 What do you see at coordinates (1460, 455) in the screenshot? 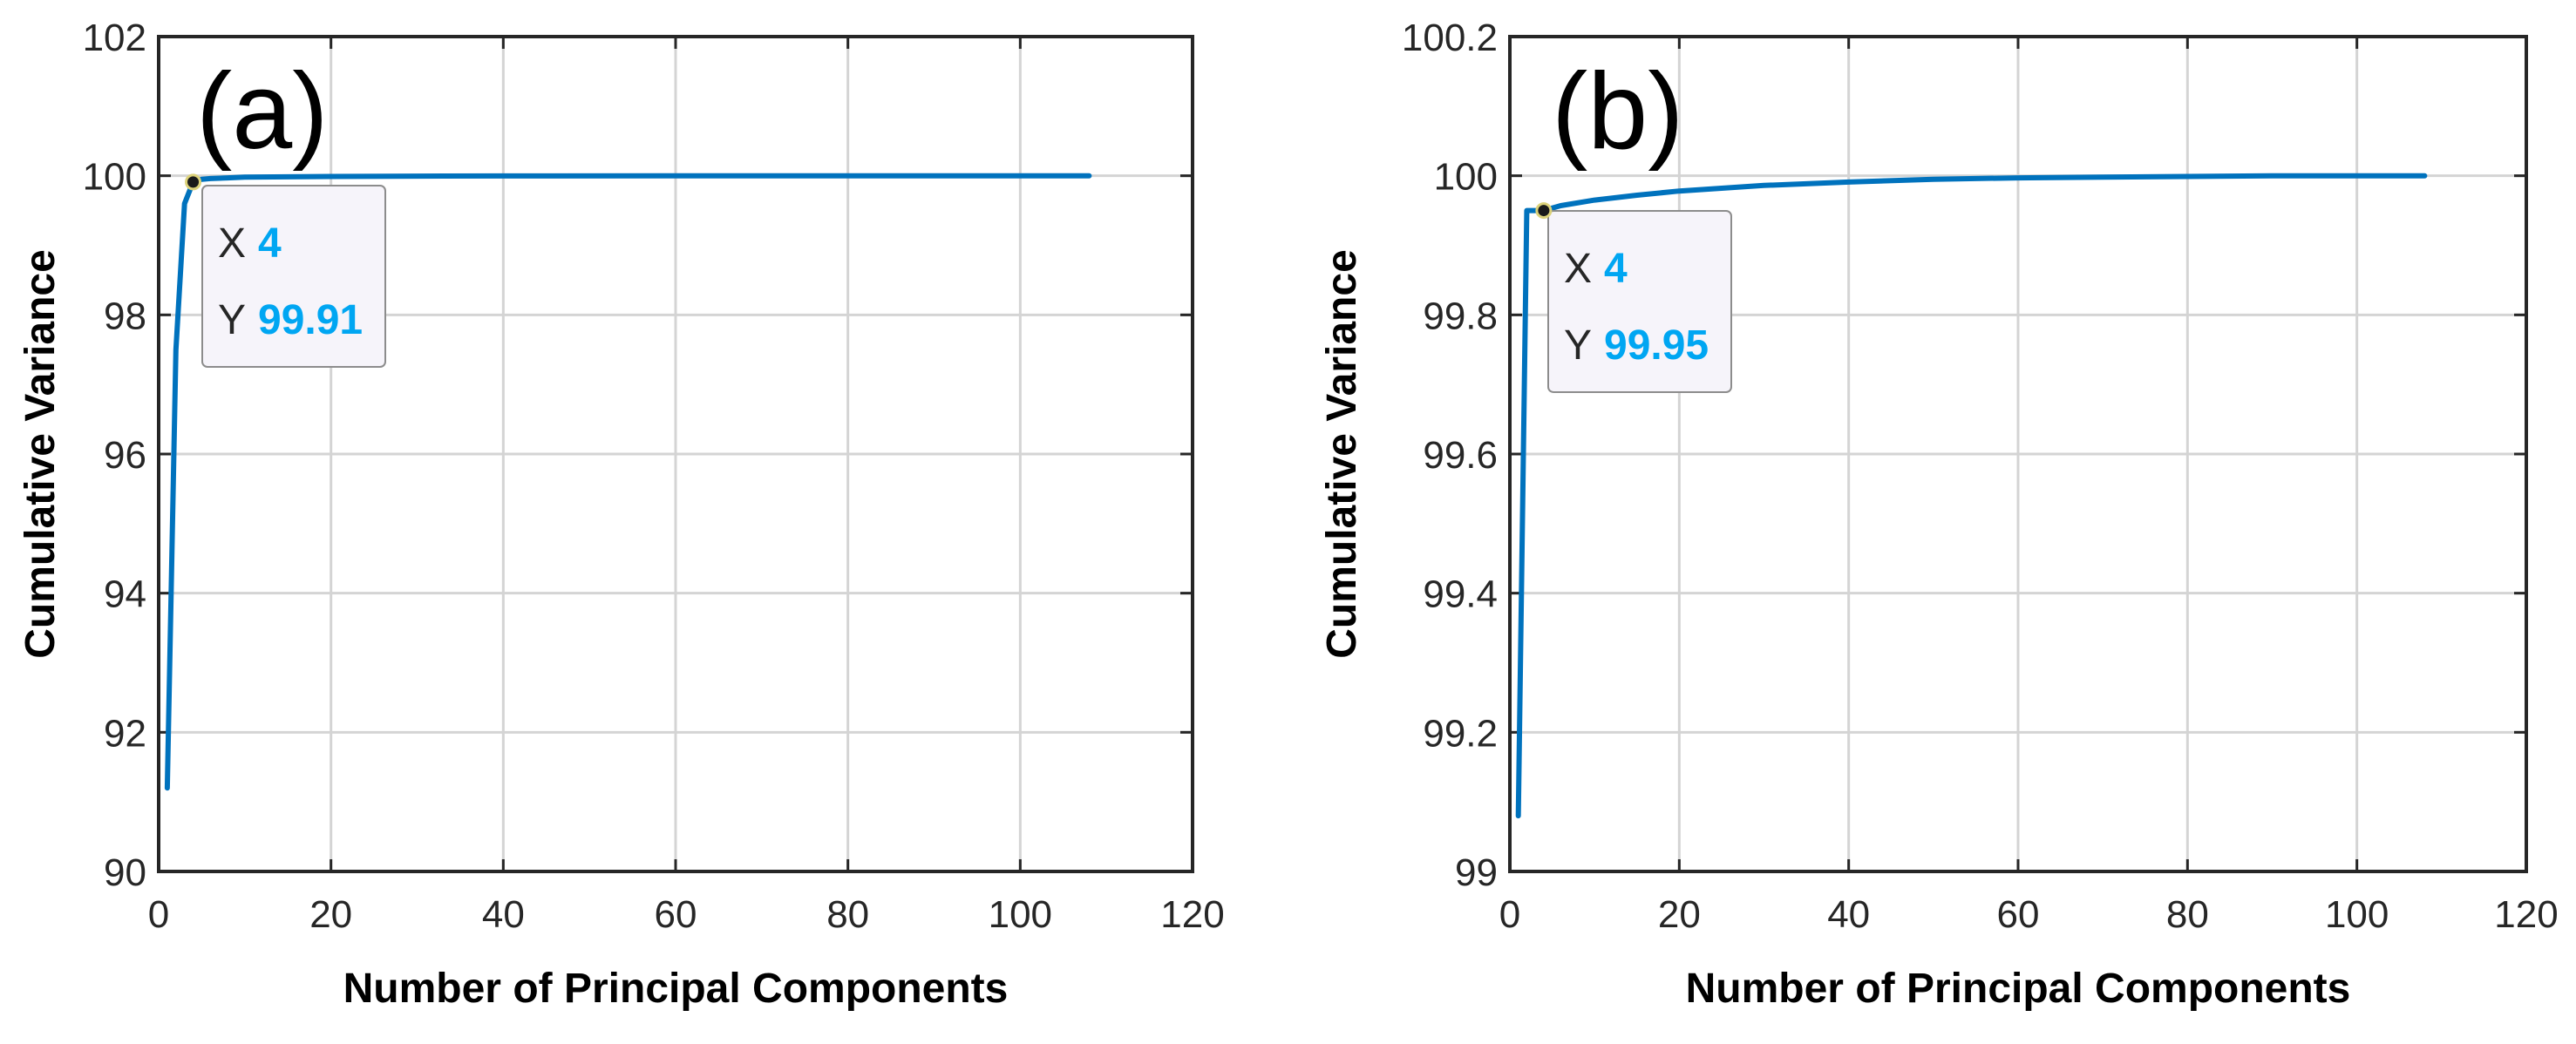
I see `y-tick-label: 99.6` at bounding box center [1460, 455].